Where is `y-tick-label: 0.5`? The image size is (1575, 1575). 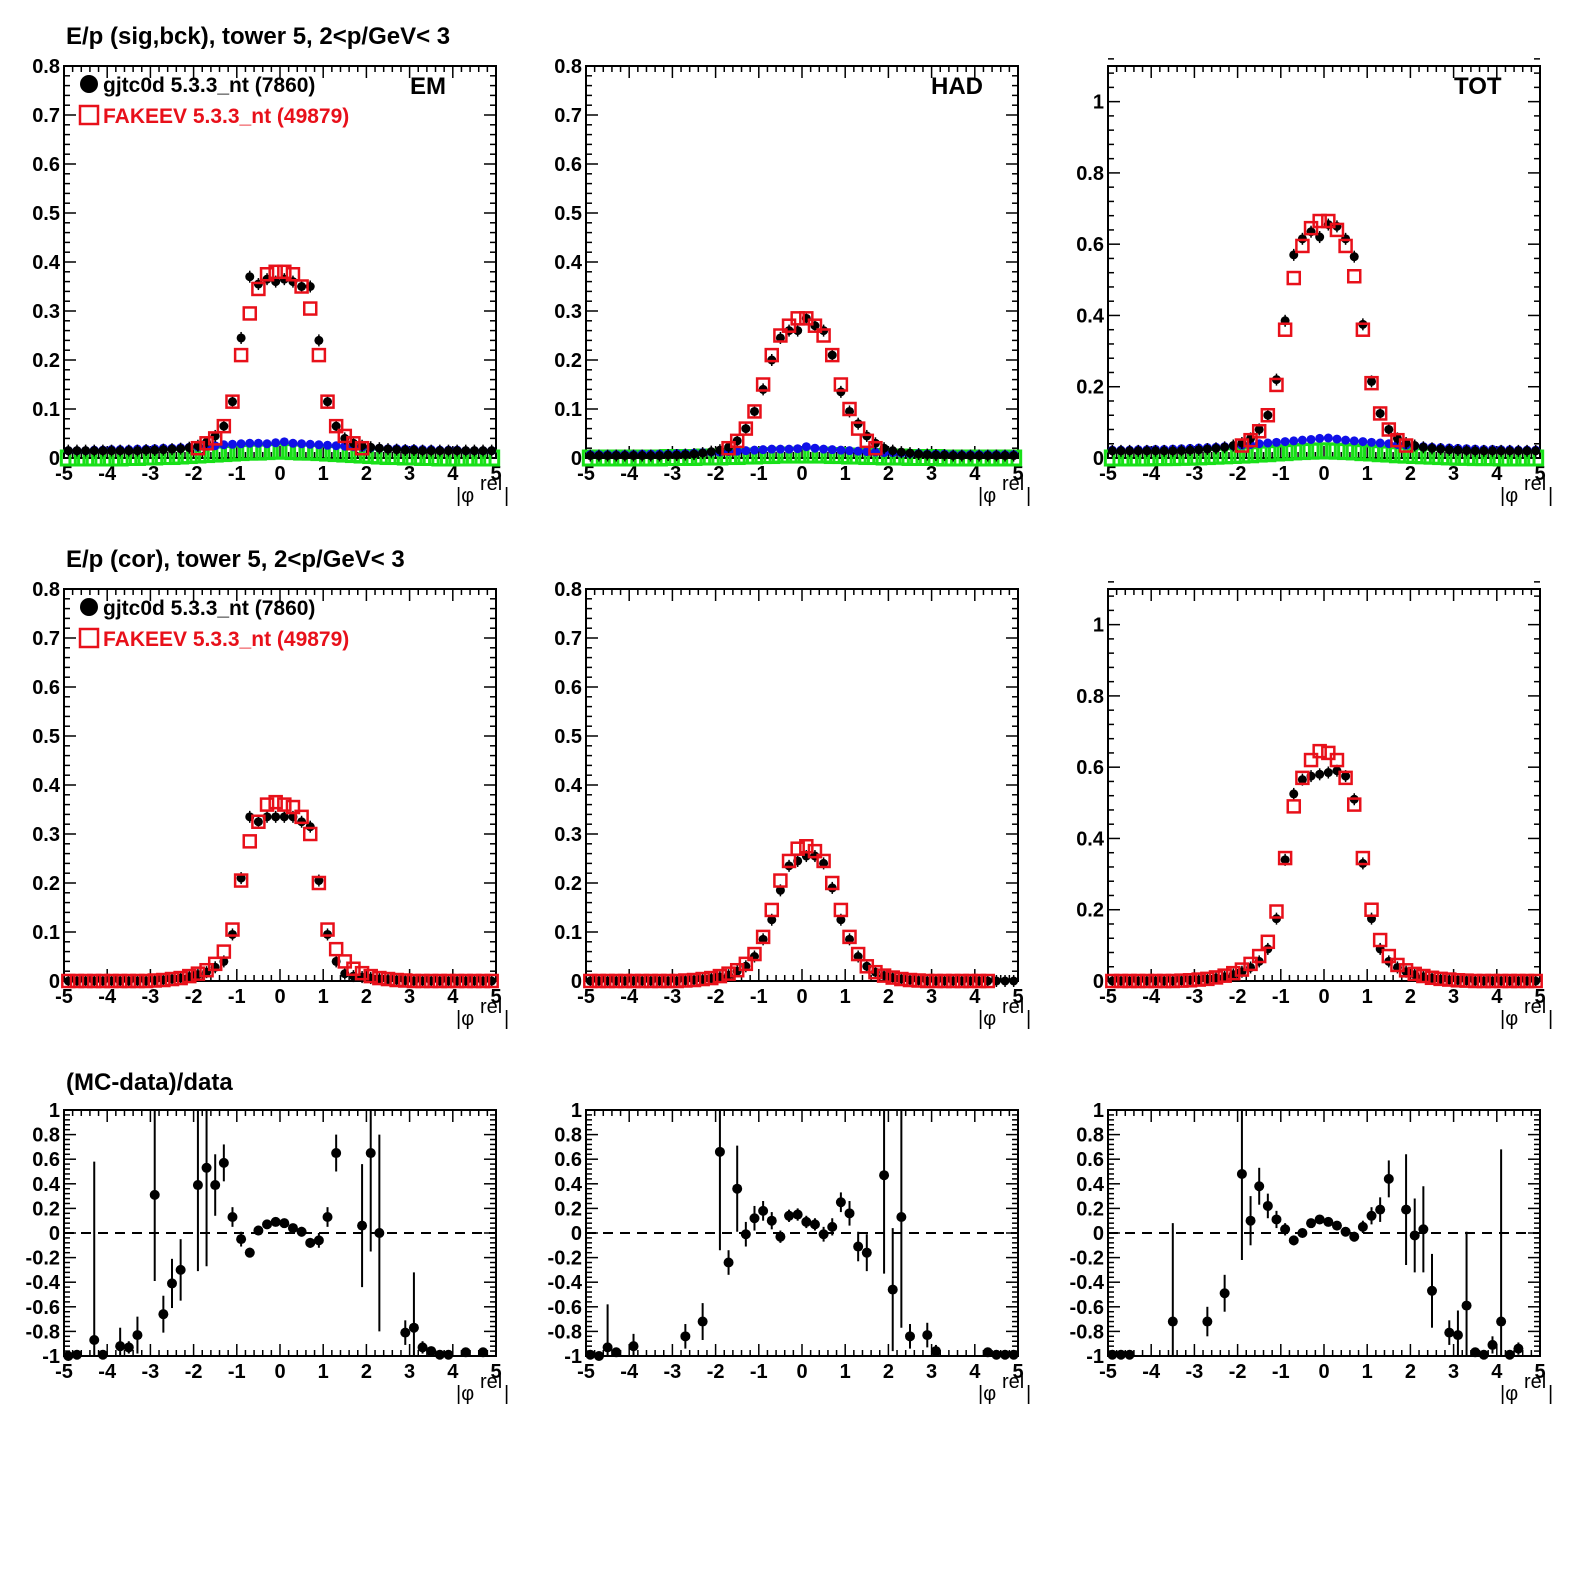 y-tick-label: 0.5 is located at coordinates (46, 214).